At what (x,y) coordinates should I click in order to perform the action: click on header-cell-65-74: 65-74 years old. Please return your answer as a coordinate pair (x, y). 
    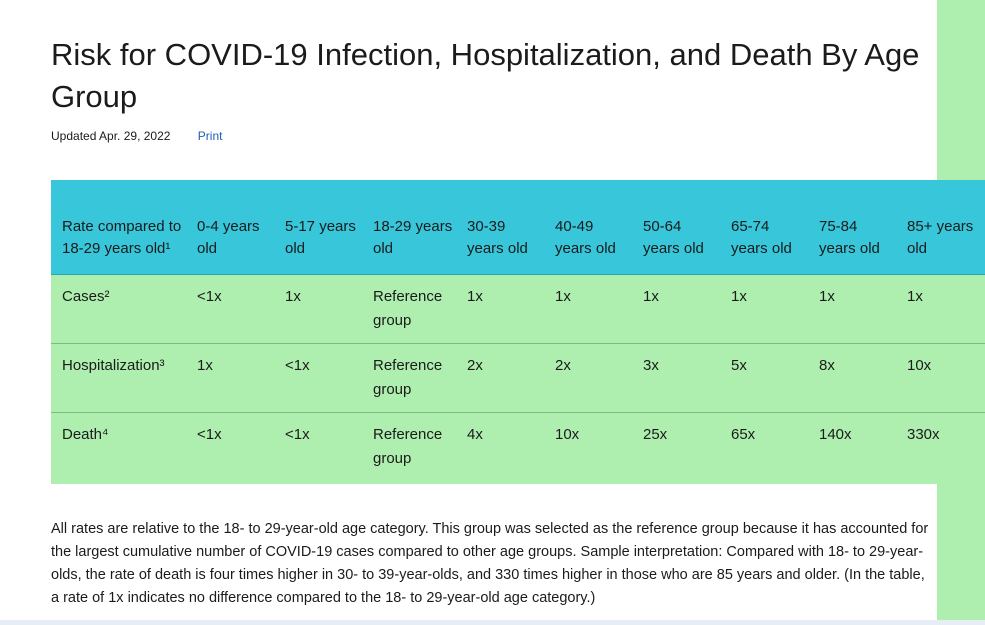
    Looking at the image, I should click on (764, 227).